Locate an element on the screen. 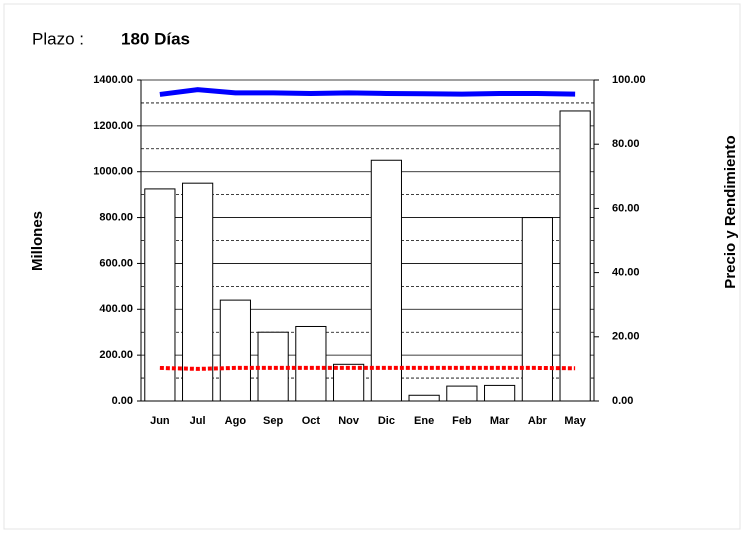 This screenshot has height=533, width=744. y-tick-label: 0.00 is located at coordinates (122, 401).